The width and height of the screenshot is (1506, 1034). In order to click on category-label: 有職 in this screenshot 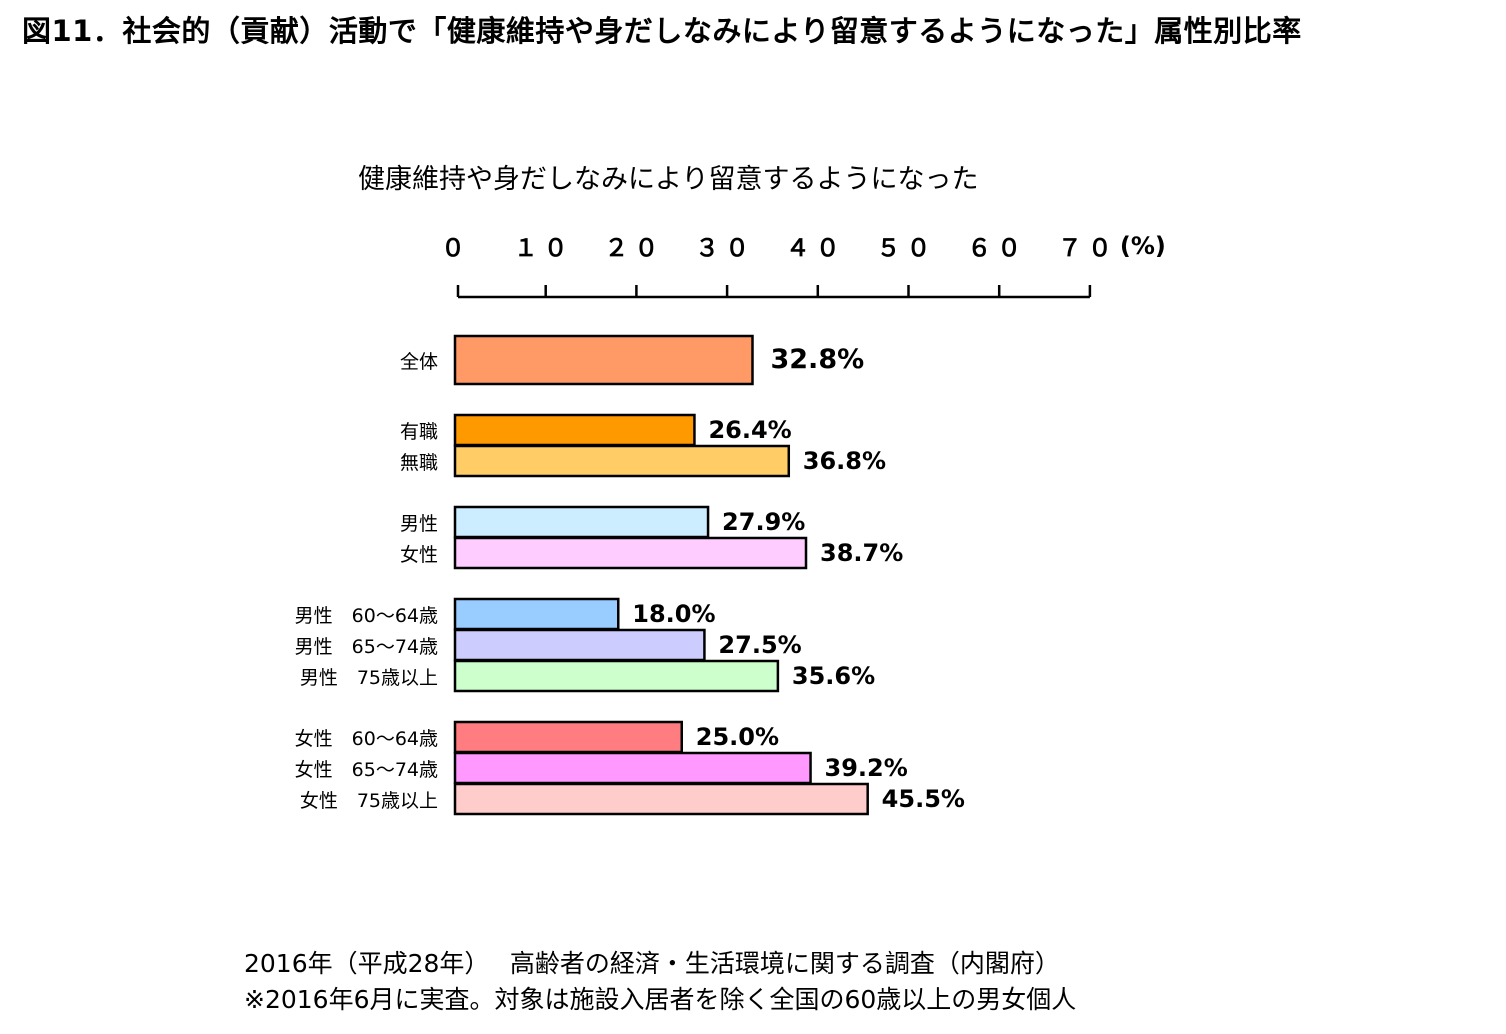, I will do `click(419, 432)`.